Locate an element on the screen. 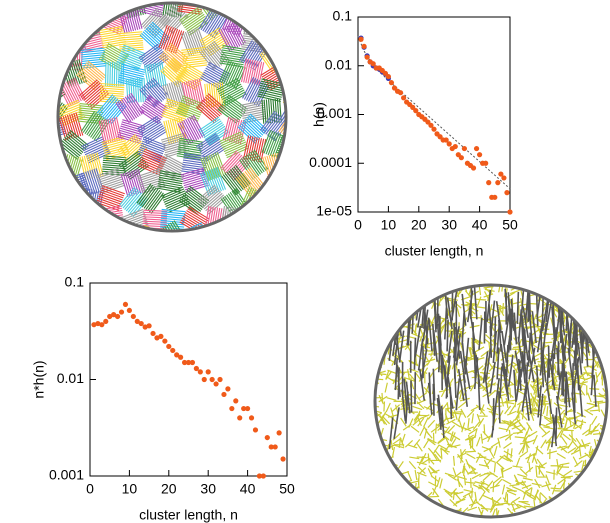  y-tick-label: 0.001 is located at coordinates (66, 475).